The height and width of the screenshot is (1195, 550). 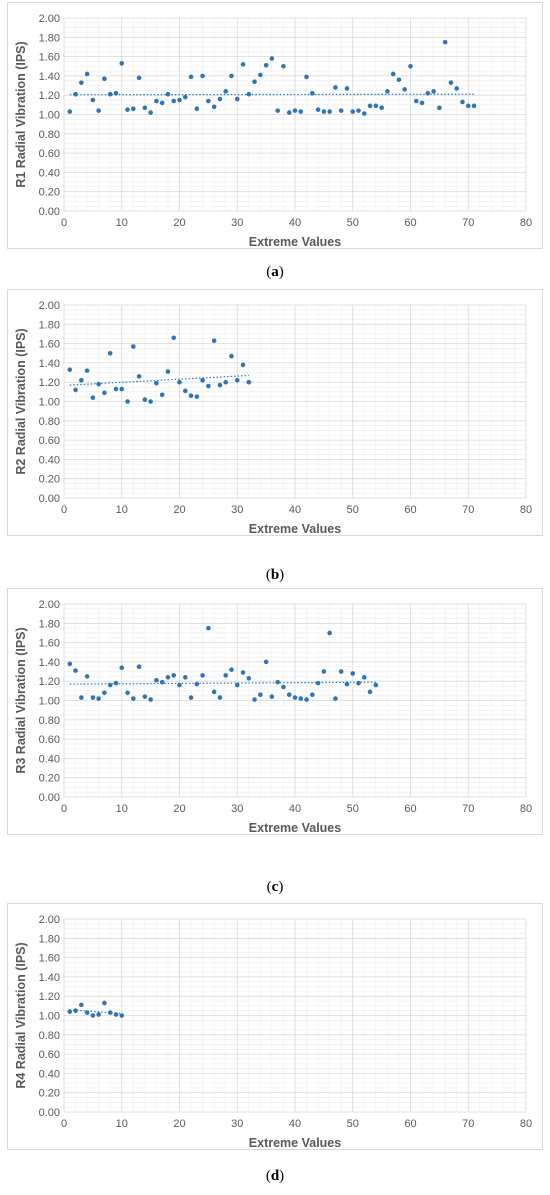 What do you see at coordinates (526, 510) in the screenshot?
I see `x-tick-label: 80` at bounding box center [526, 510].